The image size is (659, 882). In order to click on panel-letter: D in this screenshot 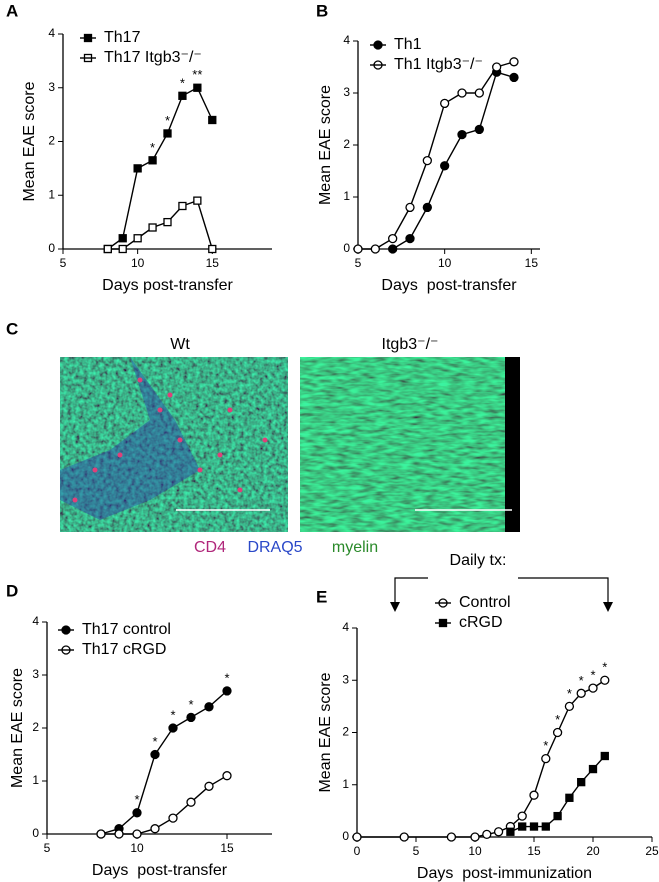, I will do `click(12, 590)`.